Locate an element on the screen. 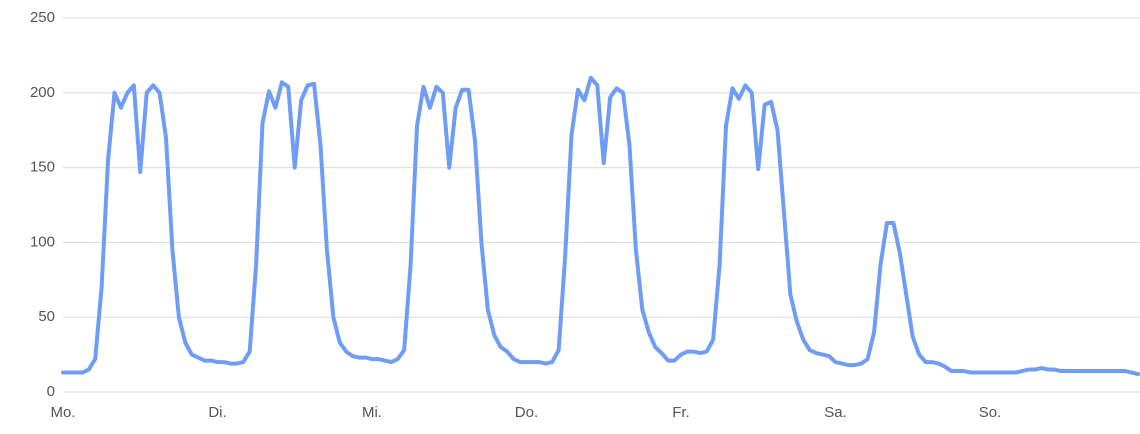 The image size is (1140, 434). y-tick-label: 100 is located at coordinates (42, 241).